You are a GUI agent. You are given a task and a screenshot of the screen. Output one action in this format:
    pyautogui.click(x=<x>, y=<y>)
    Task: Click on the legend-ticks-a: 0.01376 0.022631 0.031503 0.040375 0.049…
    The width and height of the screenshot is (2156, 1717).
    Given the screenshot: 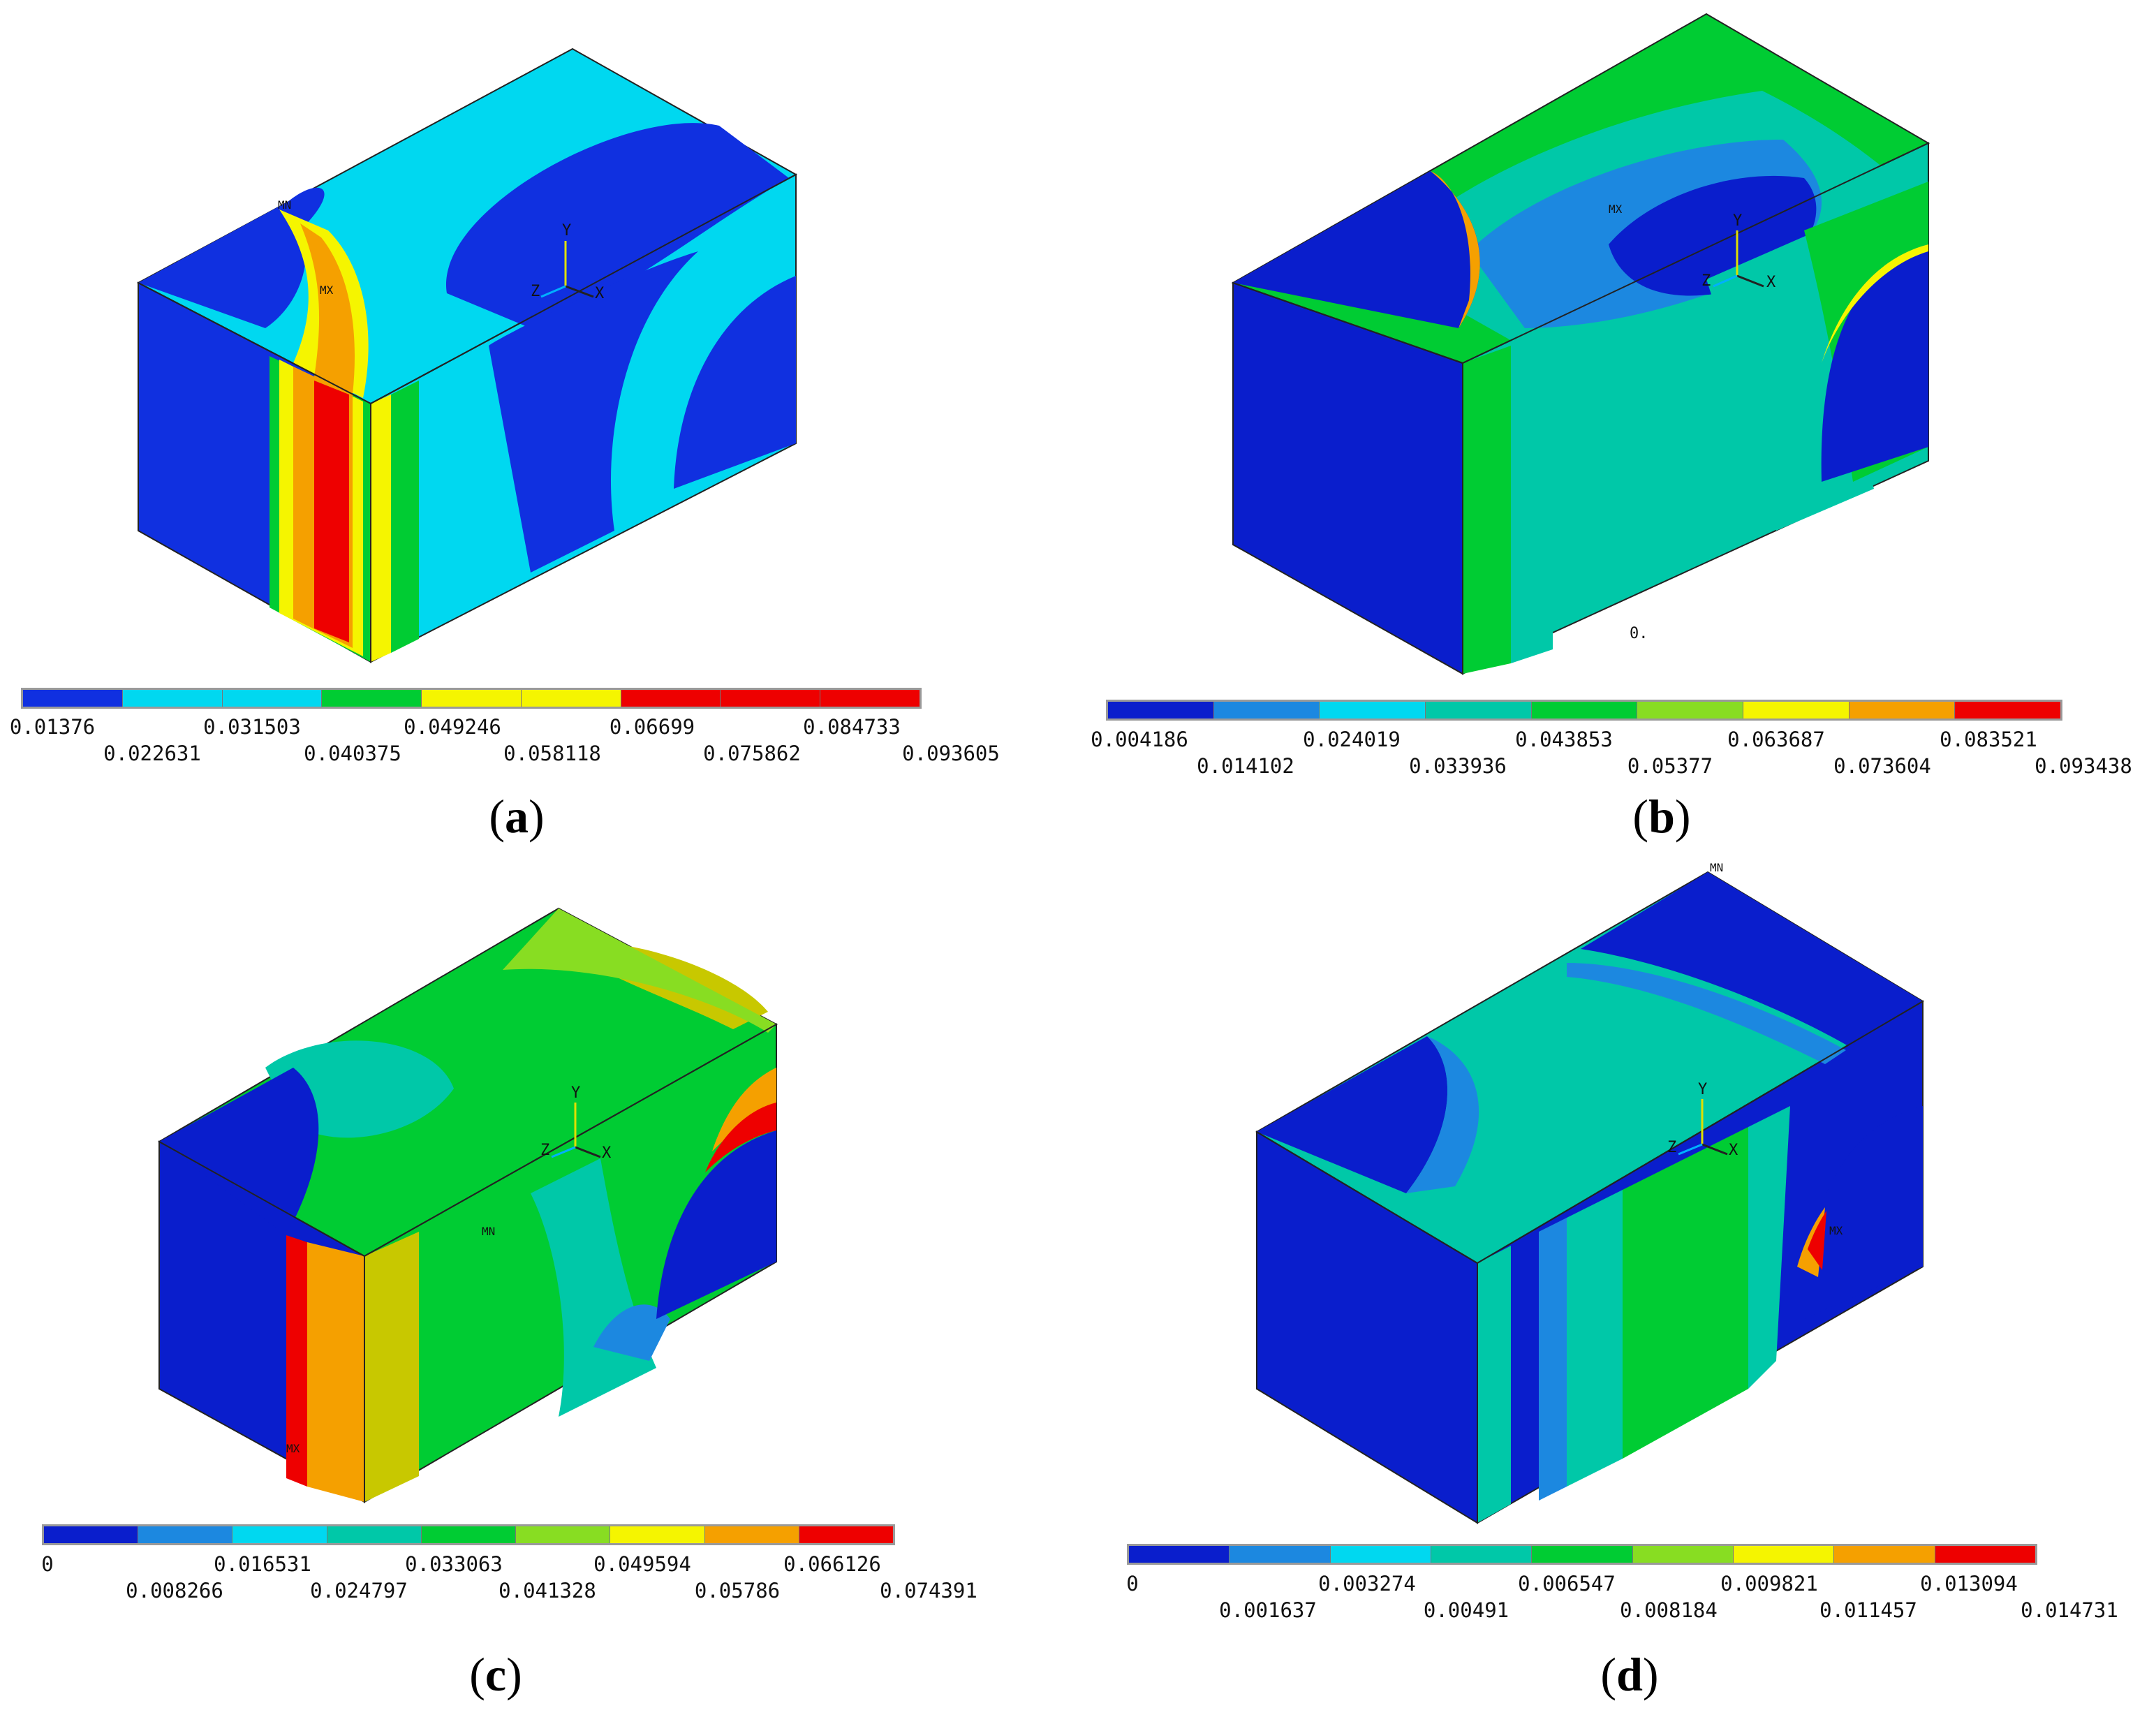 What is the action you would take?
    pyautogui.click(x=539, y=741)
    